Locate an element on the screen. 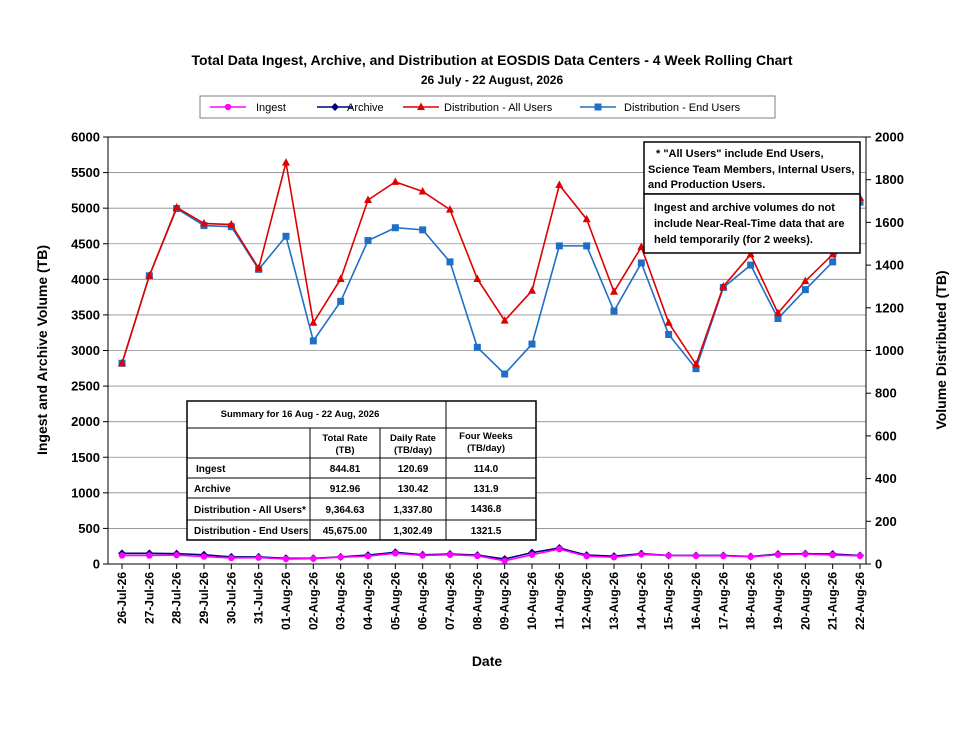  x-tick-label: 18-Aug-26 is located at coordinates (751, 601).